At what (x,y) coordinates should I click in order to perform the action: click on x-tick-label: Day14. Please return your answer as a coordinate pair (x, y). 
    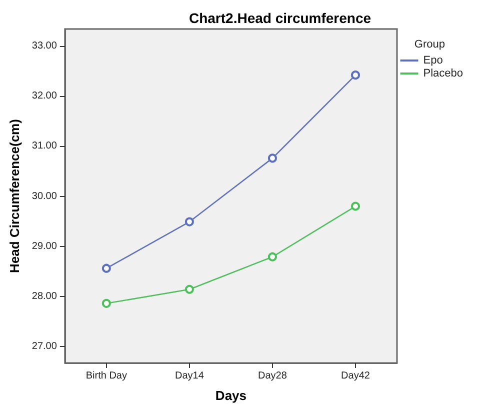
    Looking at the image, I should click on (189, 376).